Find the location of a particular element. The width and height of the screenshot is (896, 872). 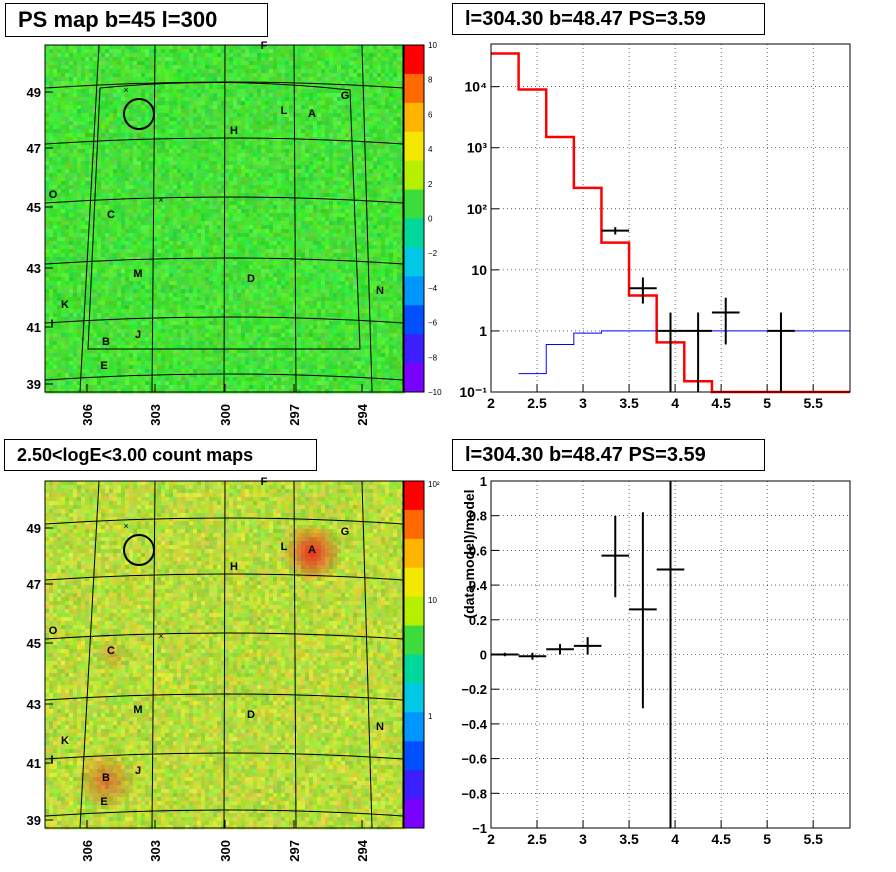

source-label-e: E is located at coordinates (103, 366).